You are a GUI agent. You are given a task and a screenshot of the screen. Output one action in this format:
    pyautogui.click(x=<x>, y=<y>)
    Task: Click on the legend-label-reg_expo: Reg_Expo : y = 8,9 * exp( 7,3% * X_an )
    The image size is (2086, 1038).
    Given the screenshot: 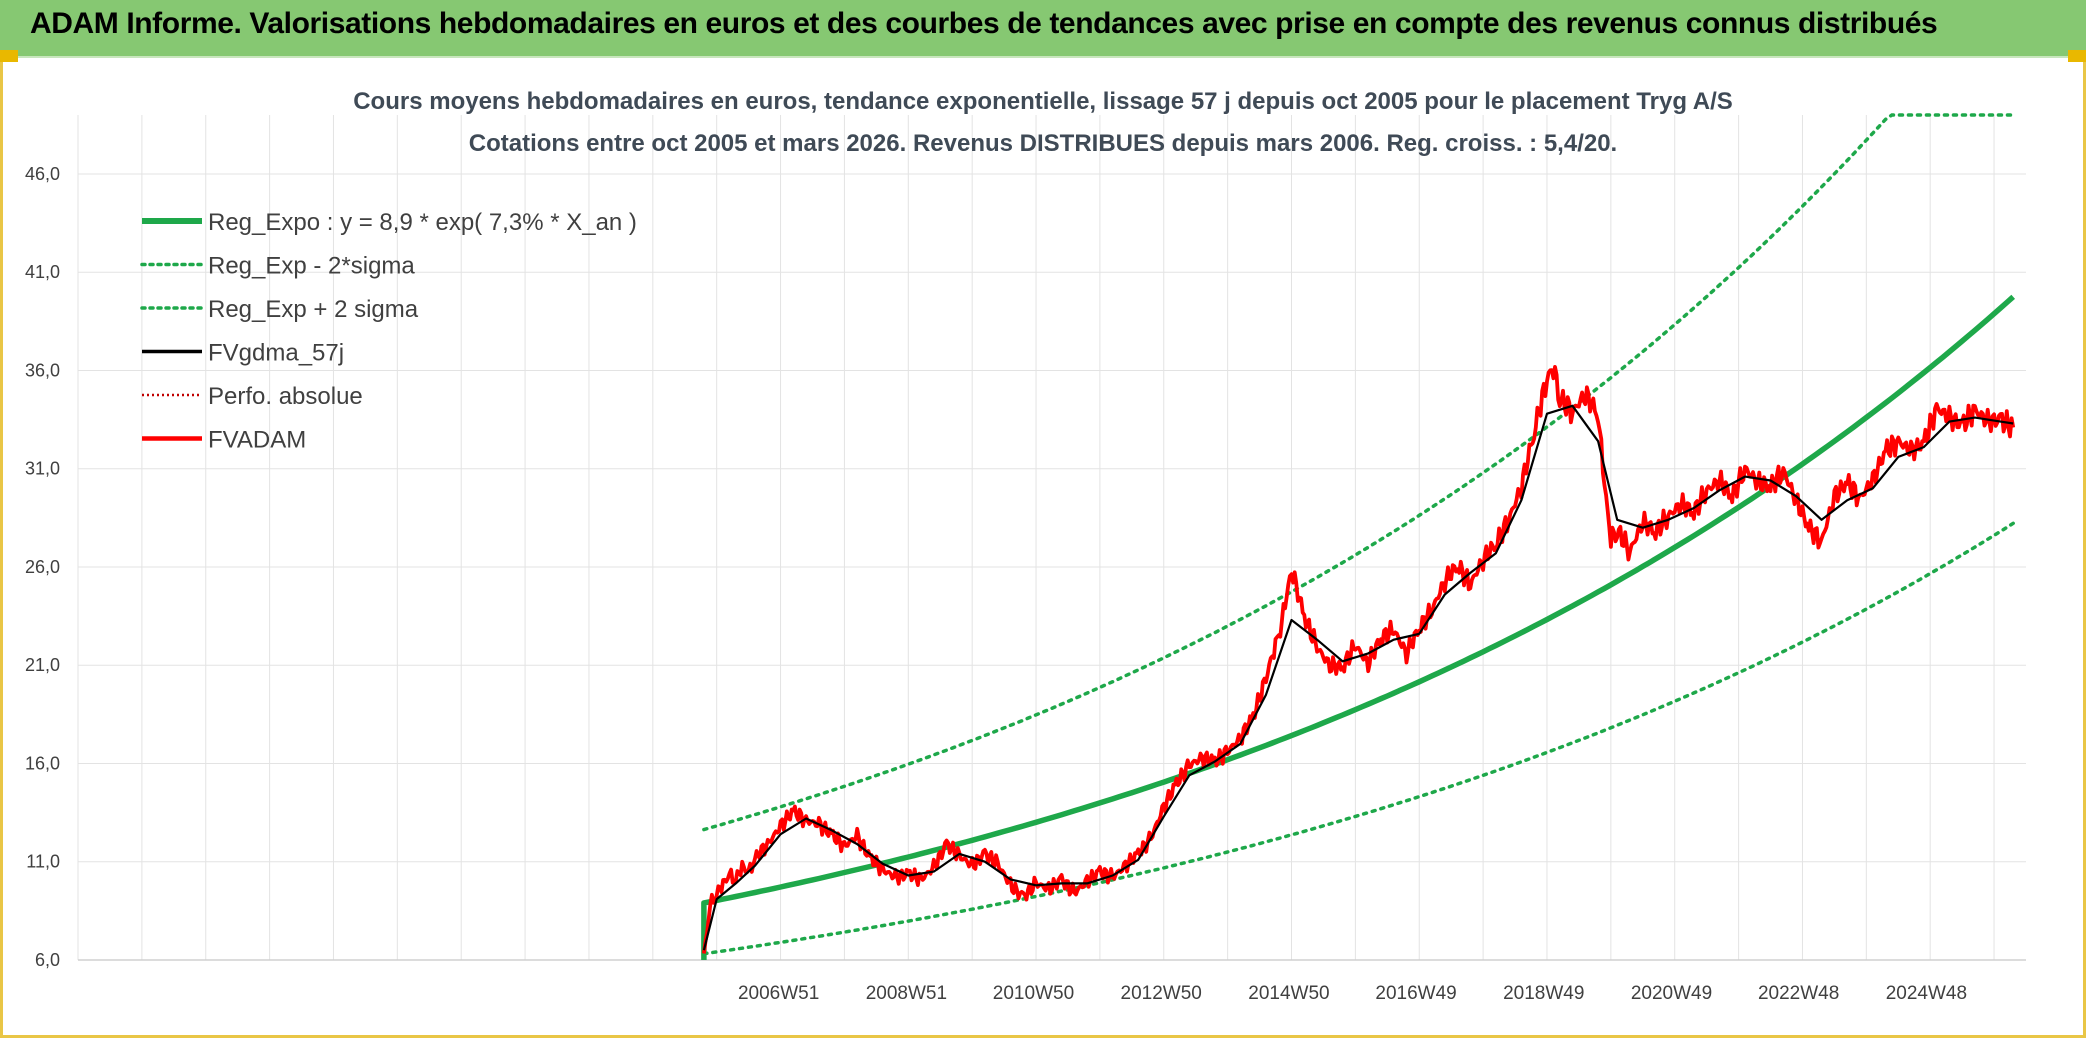 What is the action you would take?
    pyautogui.click(x=422, y=222)
    